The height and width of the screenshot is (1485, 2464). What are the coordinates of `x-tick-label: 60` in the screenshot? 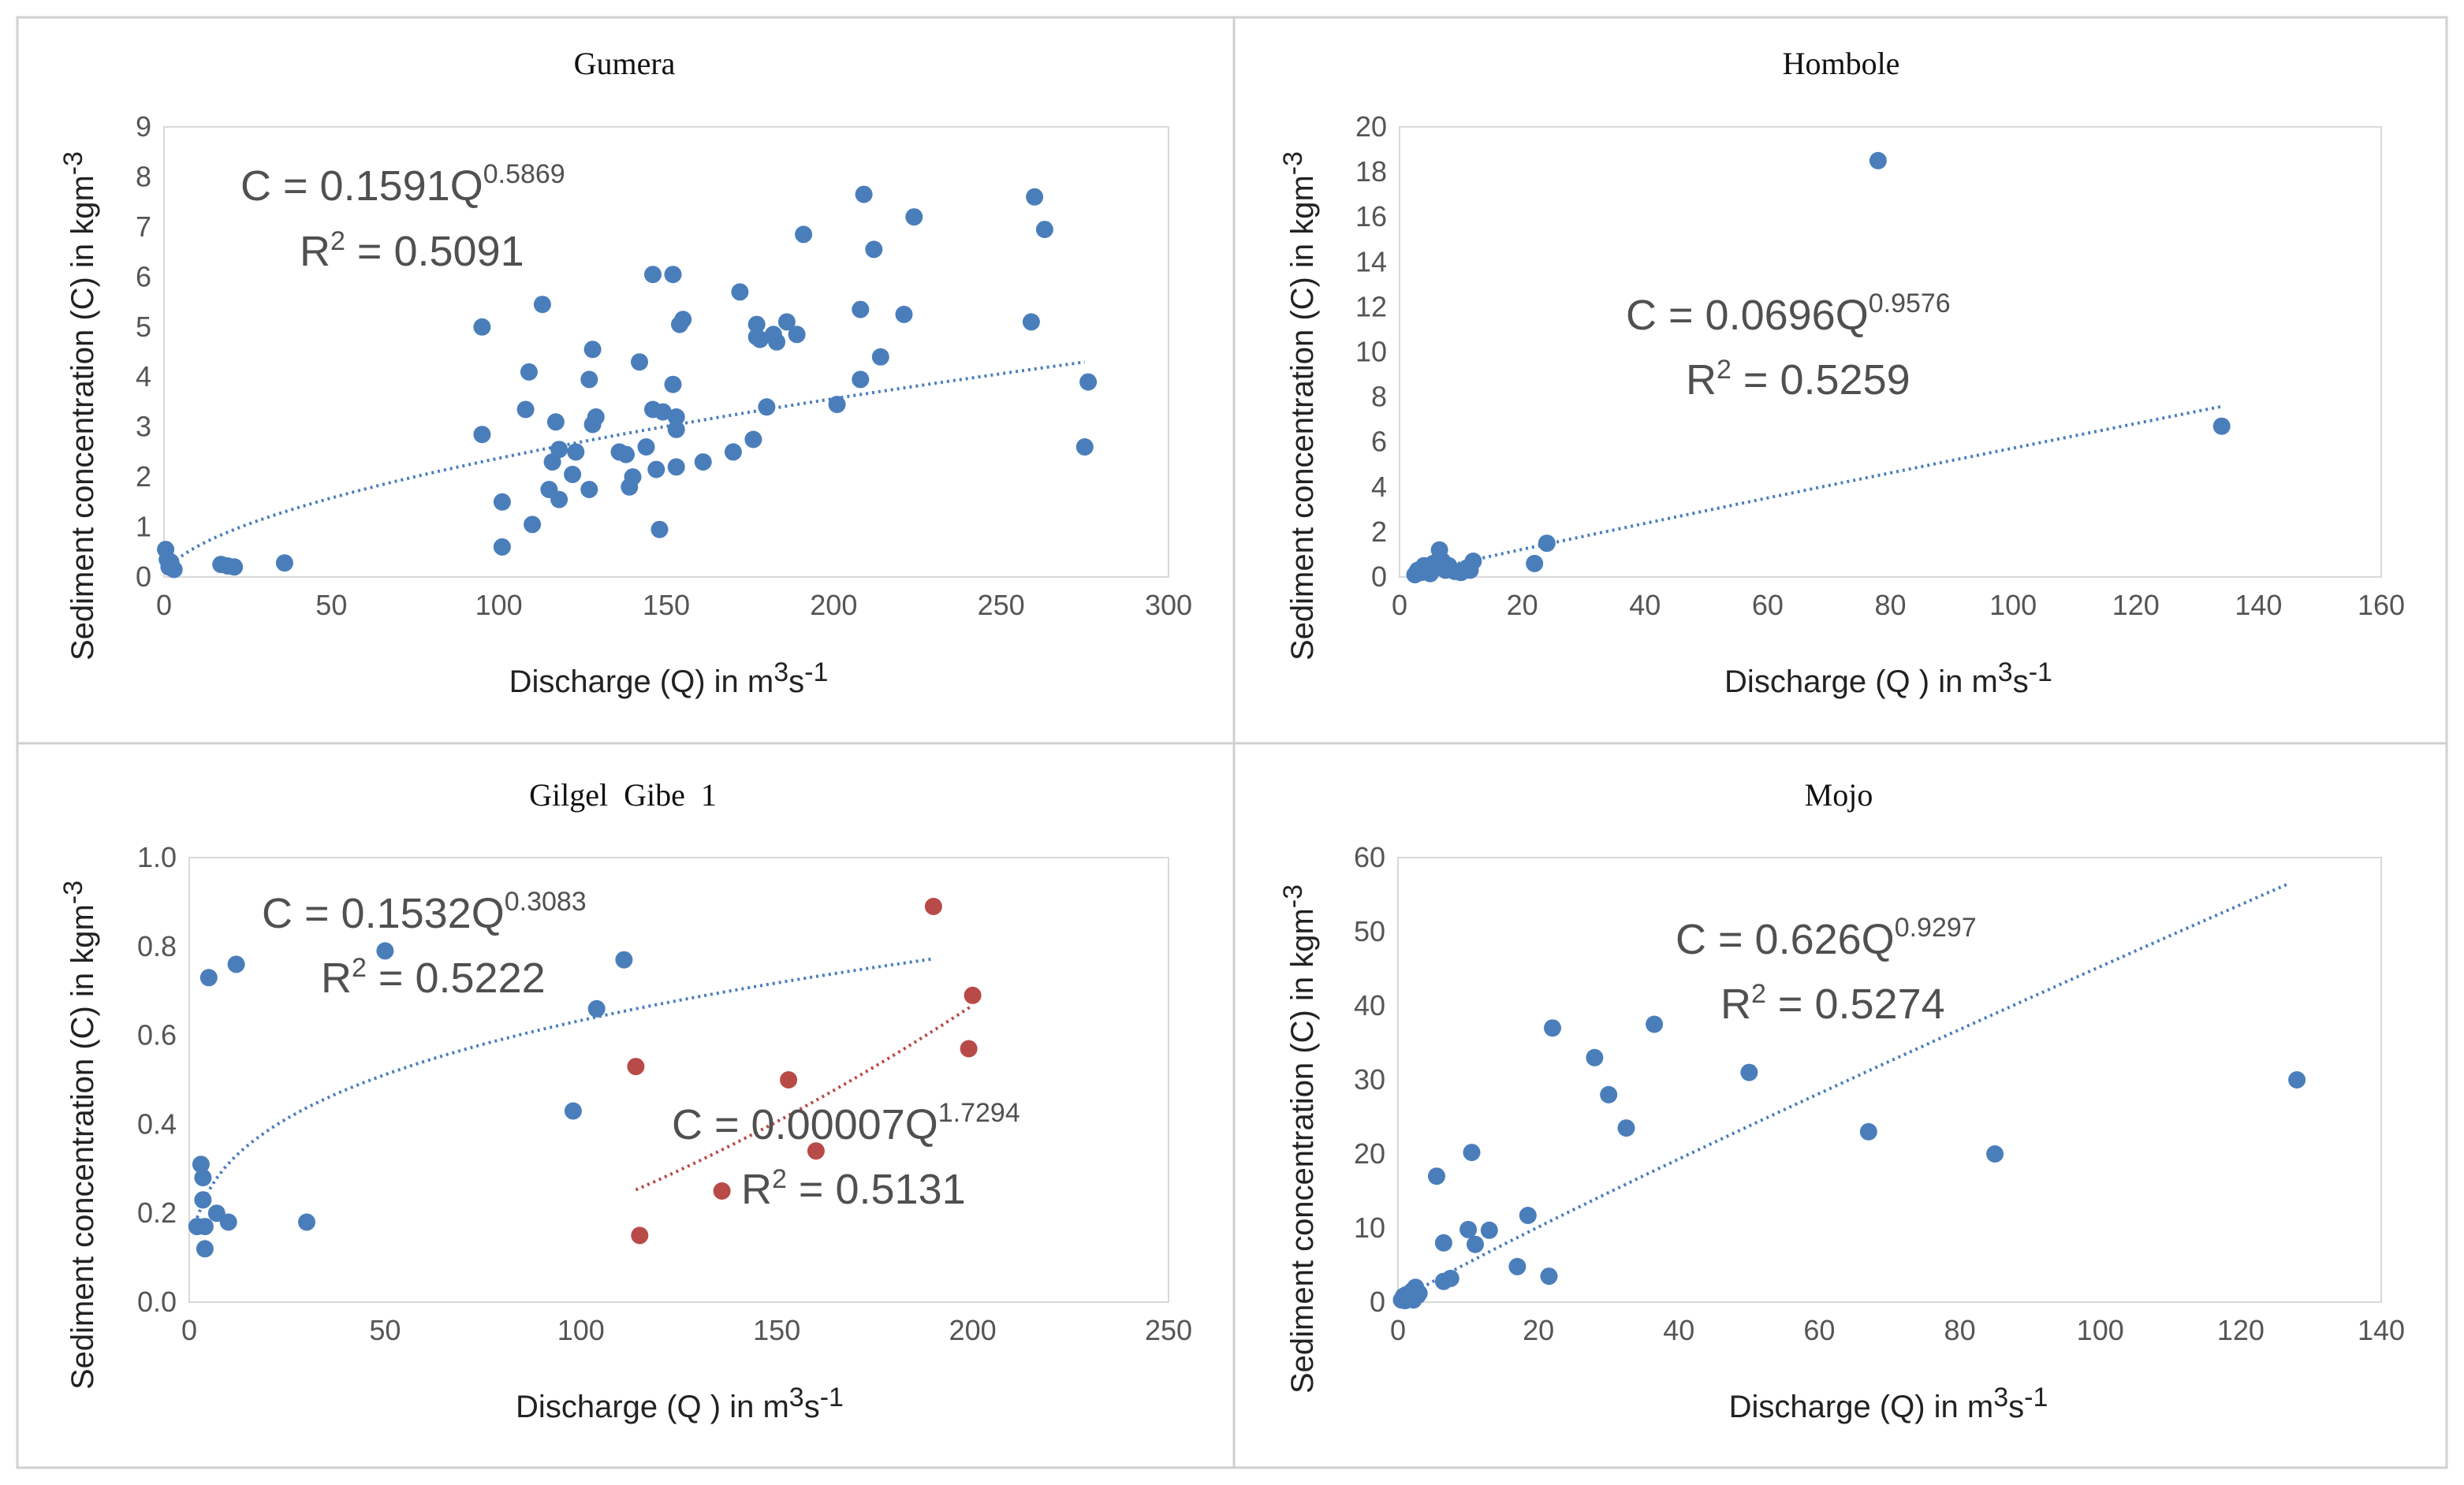 It's located at (1768, 605).